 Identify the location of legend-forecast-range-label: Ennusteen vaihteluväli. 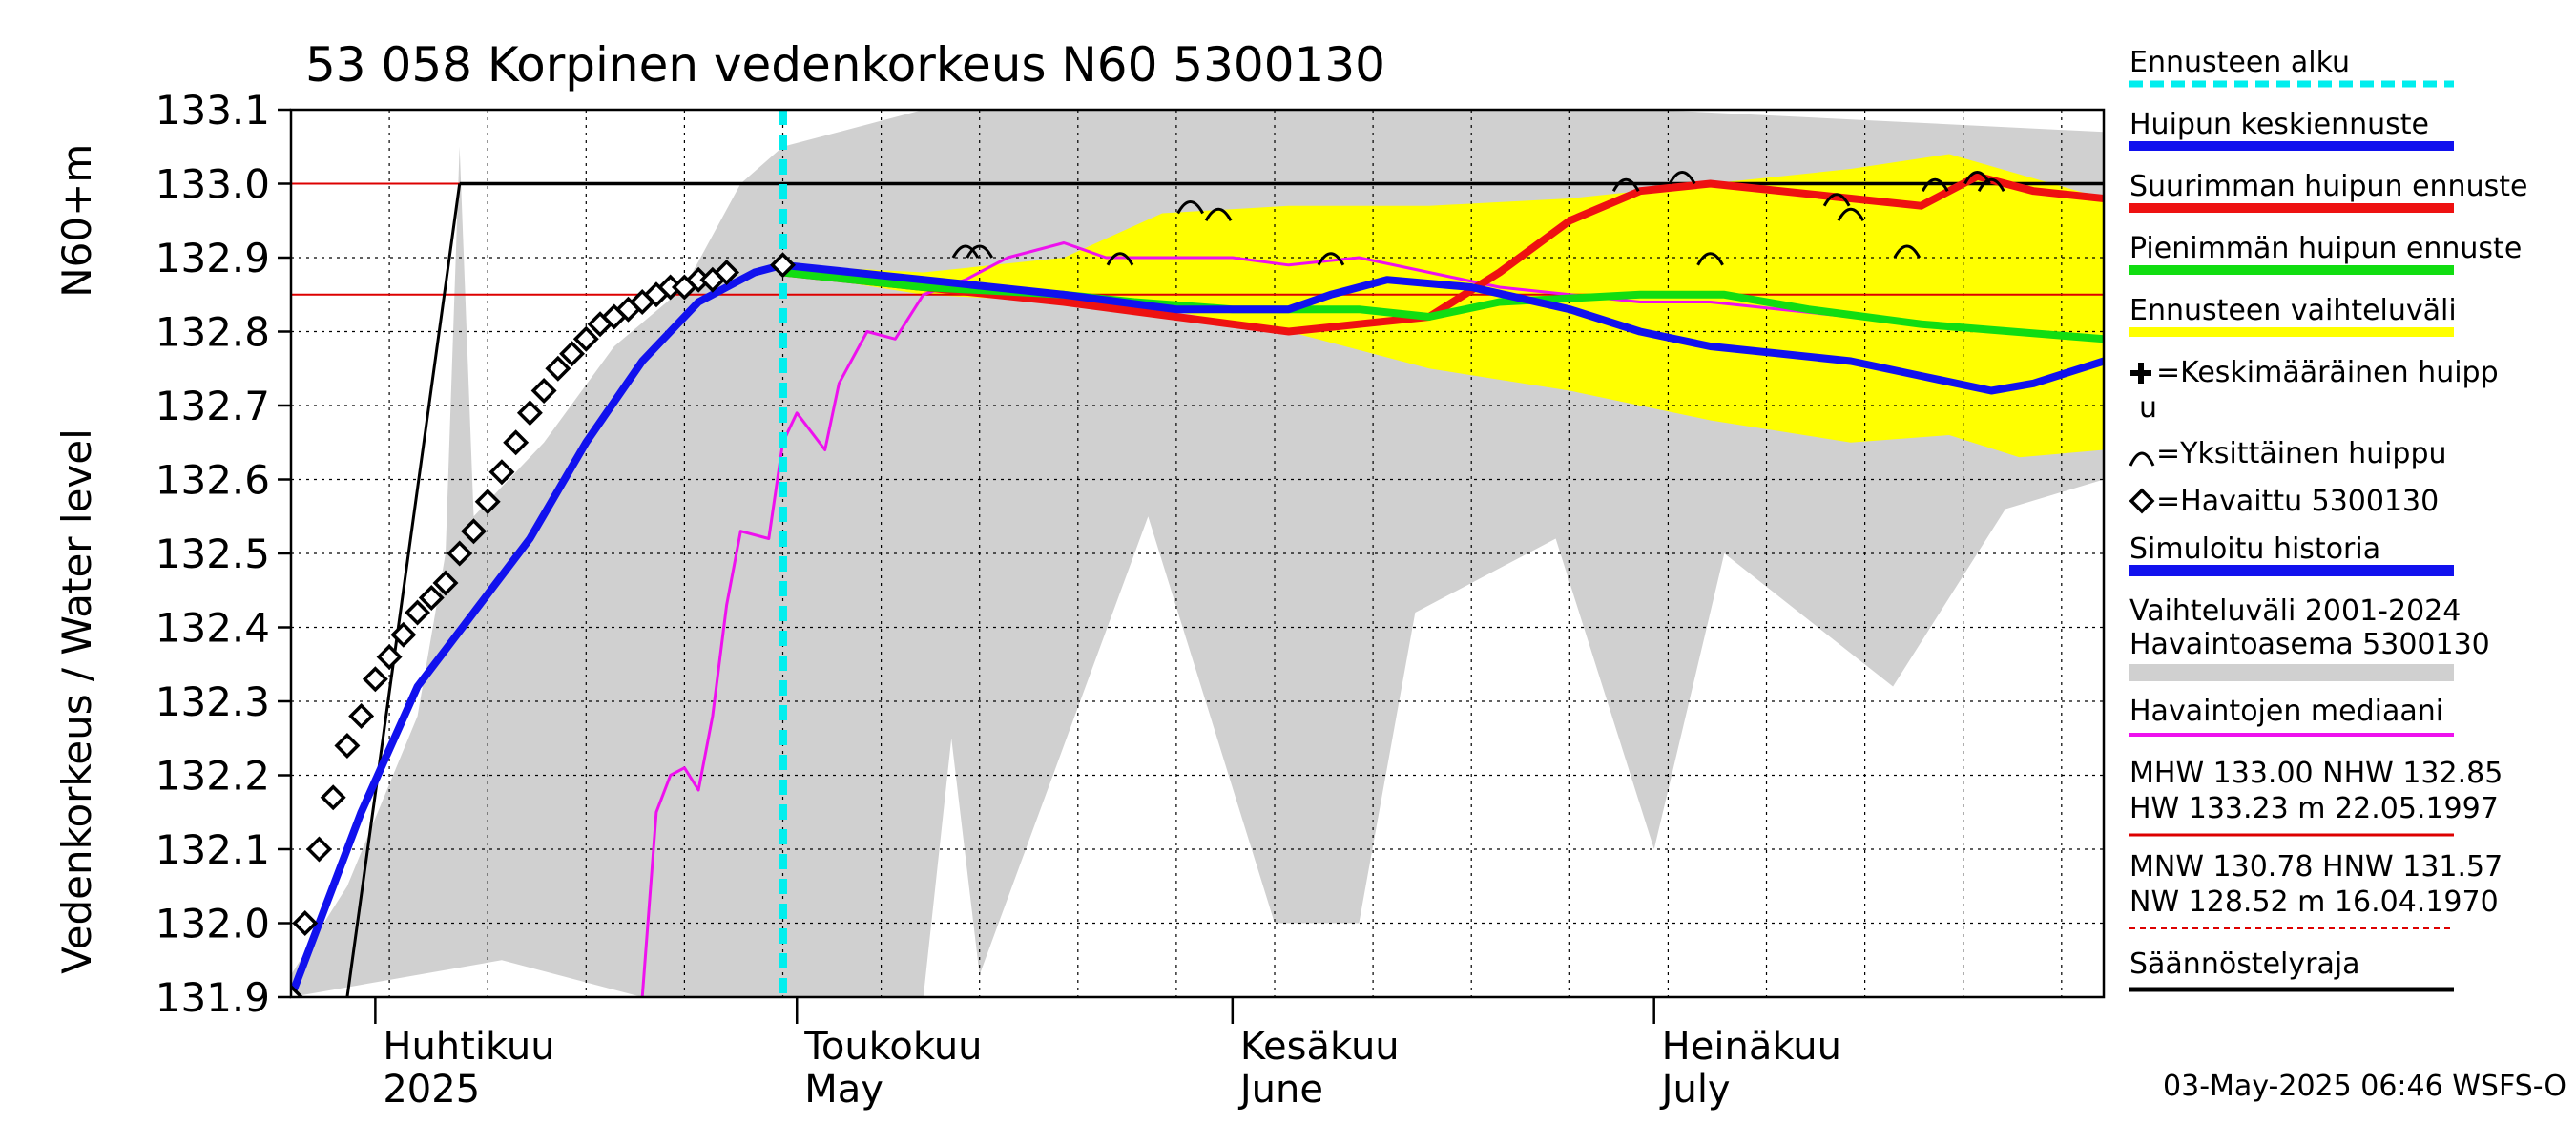
(2293, 310).